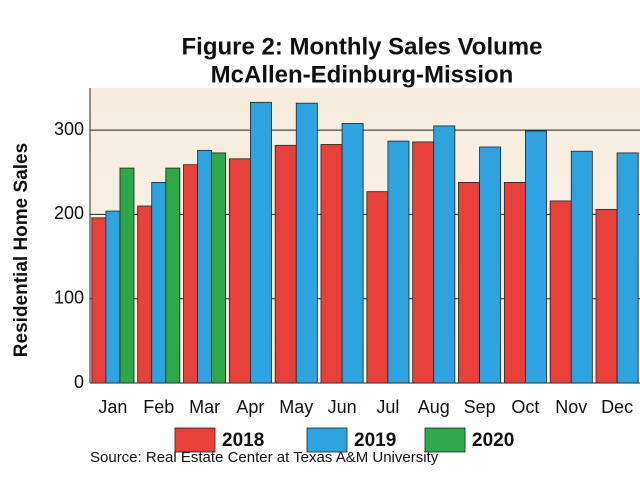  Describe the element at coordinates (493, 440) in the screenshot. I see `legend-label: 2020` at that location.